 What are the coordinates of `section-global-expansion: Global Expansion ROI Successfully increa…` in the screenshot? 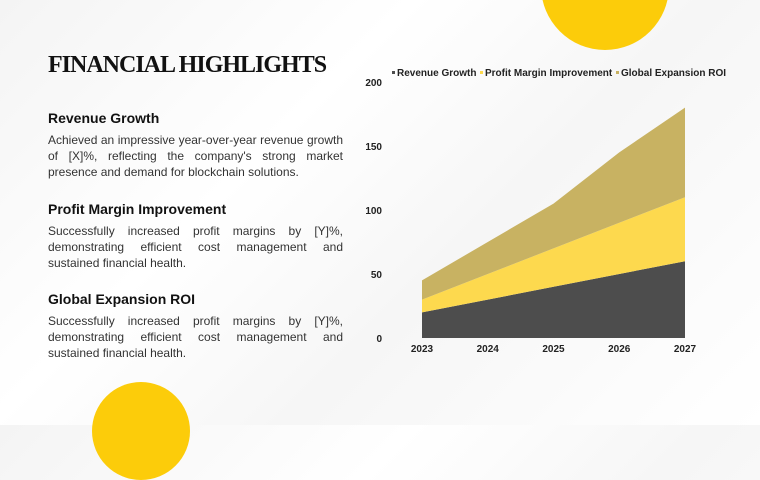 It's located at (195, 326).